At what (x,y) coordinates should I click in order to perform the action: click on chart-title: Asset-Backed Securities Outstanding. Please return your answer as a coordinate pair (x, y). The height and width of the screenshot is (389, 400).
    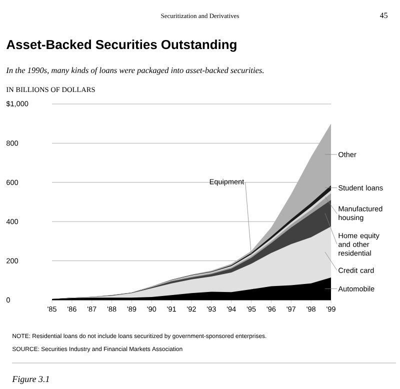
    Looking at the image, I should click on (121, 46).